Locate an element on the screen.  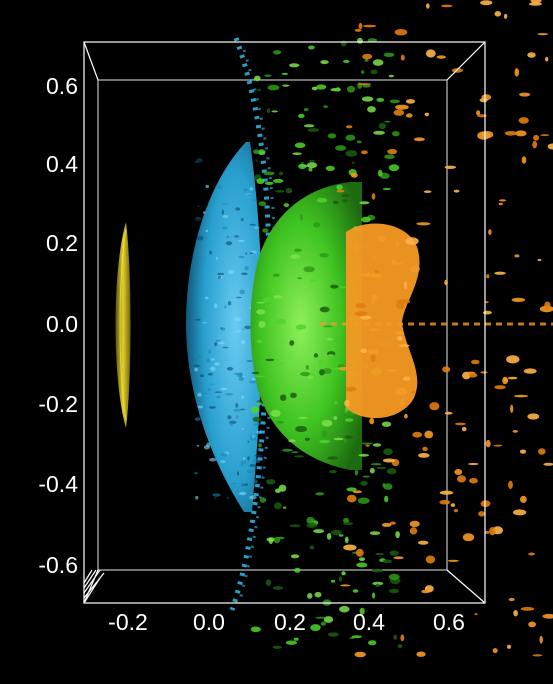
y-axis-tick-labels: 0.6 0.4 0.2 0.0 -0.2 -0.4 -0.6 is located at coordinates (58, 325).